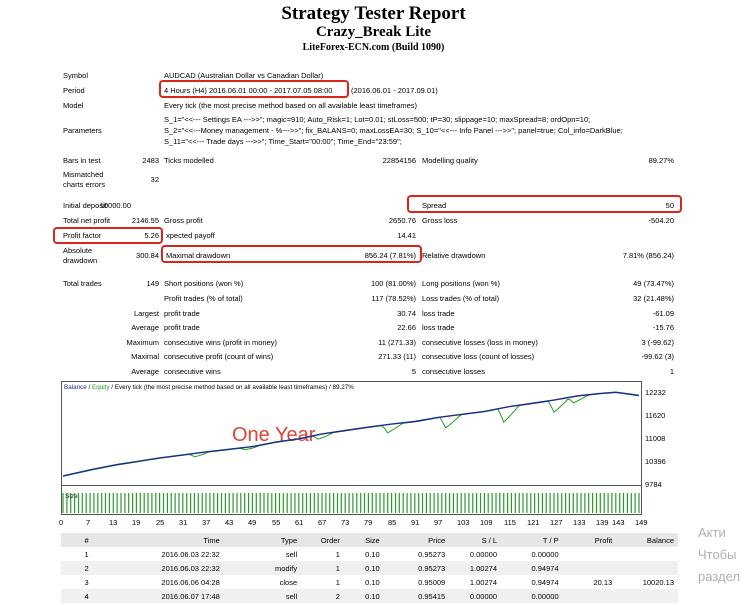  I want to click on period-label: Period, so click(74, 90).